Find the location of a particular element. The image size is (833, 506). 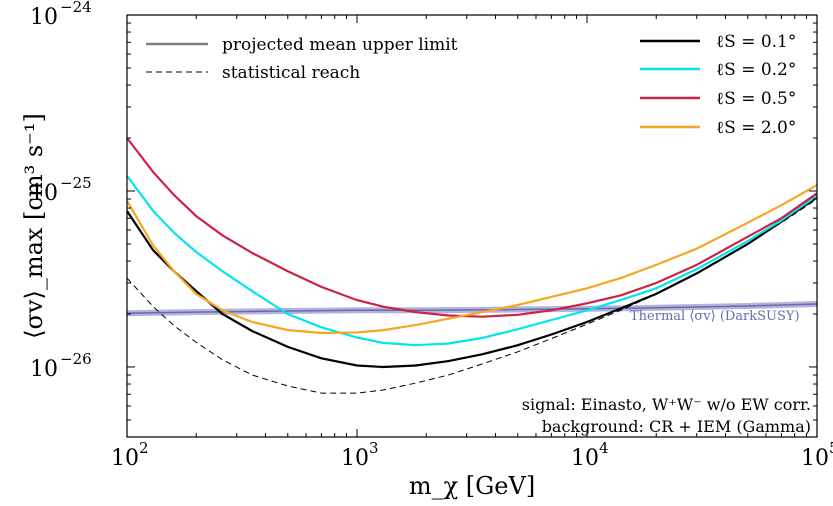

x-axis-label: m_χ [GeV] is located at coordinates (472, 486).